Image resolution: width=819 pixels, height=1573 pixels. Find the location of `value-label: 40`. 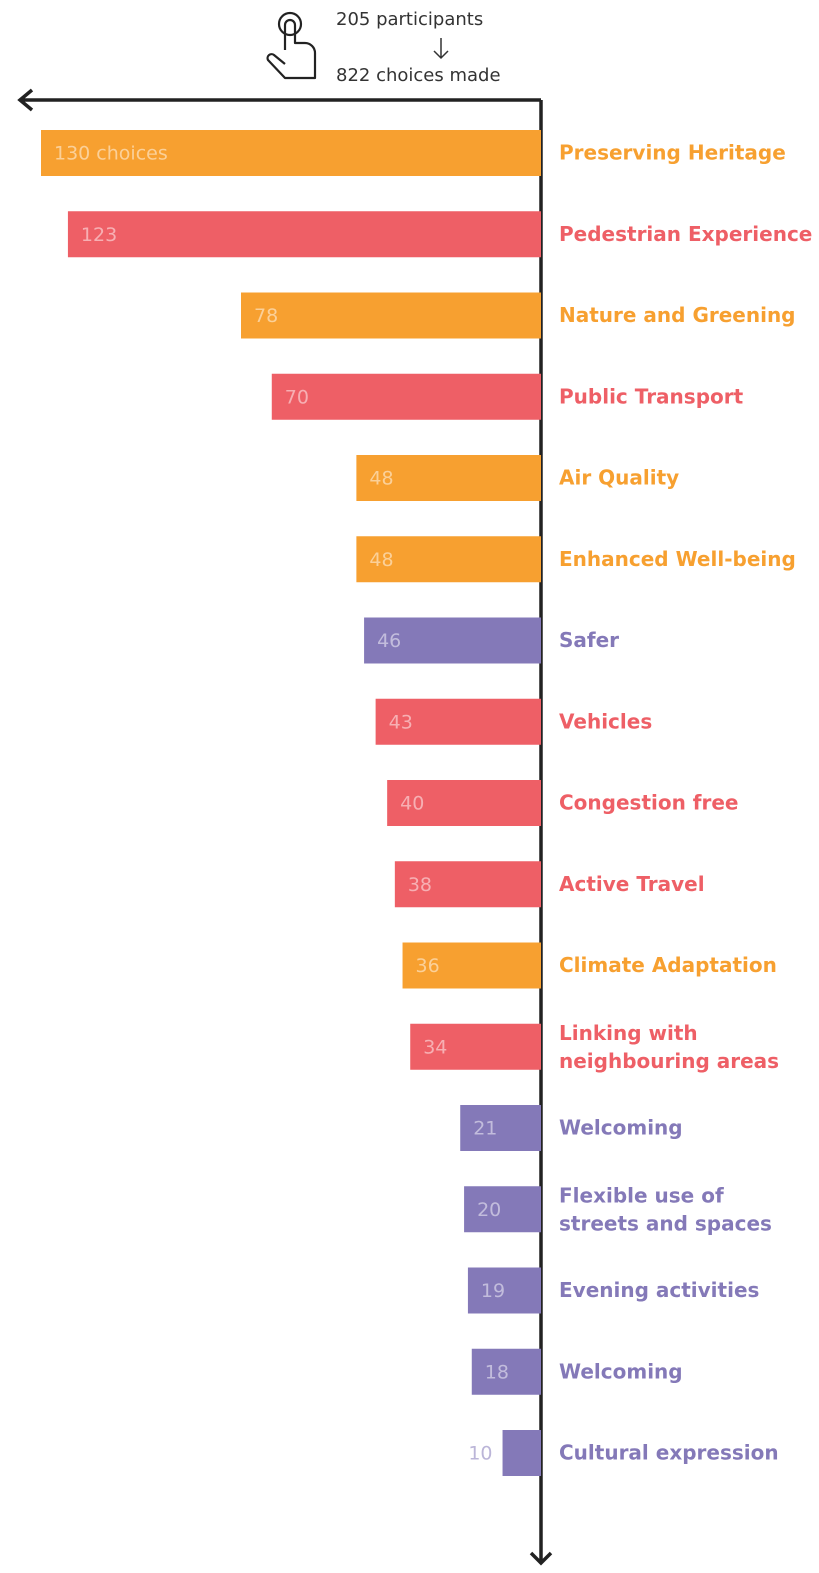

value-label: 40 is located at coordinates (412, 804).